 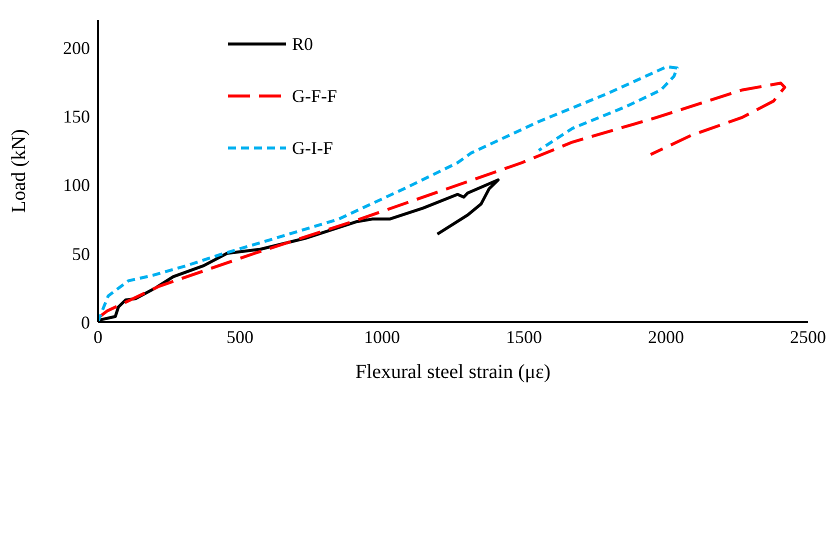 What do you see at coordinates (85, 322) in the screenshot?
I see `y-tick-label: 0` at bounding box center [85, 322].